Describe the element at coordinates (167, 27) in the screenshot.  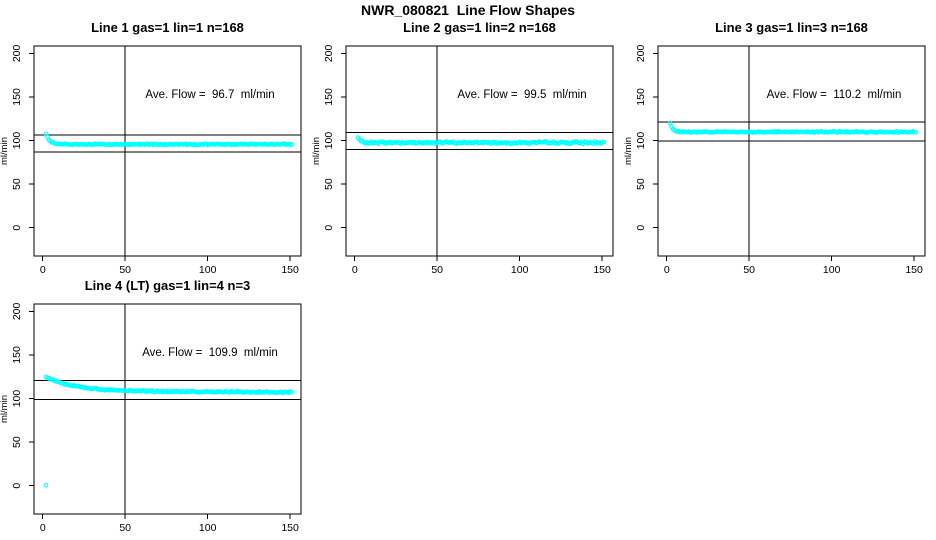
I see `panel-title: Line 1 gas=1 lin=1 n=168` at that location.